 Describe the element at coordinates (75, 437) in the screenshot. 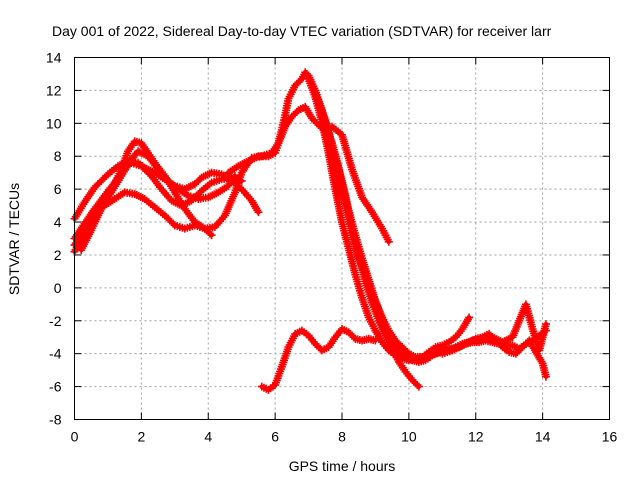

I see `x-tick-label: 0` at that location.